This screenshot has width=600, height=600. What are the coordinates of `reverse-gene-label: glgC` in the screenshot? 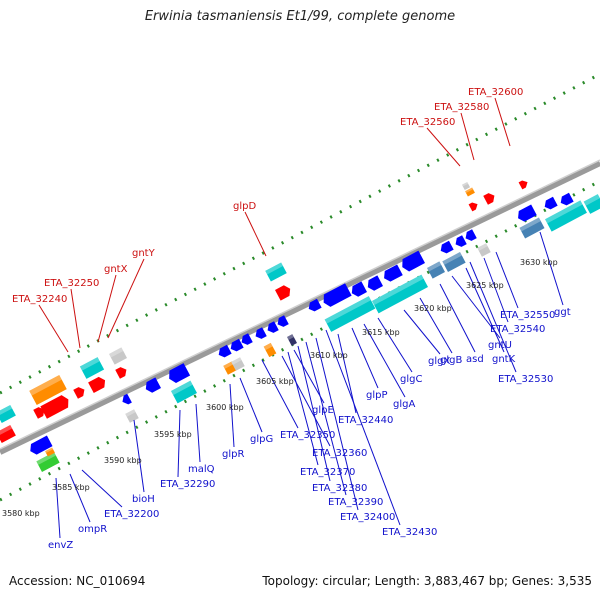 It's located at (411, 379).